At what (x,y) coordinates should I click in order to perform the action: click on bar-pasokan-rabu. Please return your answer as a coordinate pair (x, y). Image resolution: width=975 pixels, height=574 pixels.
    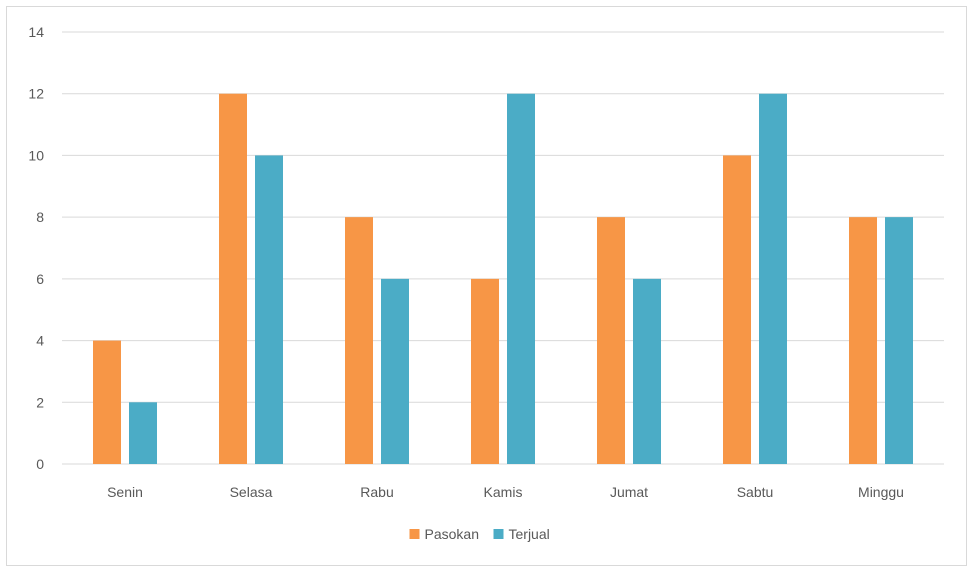
    Looking at the image, I should click on (359, 340).